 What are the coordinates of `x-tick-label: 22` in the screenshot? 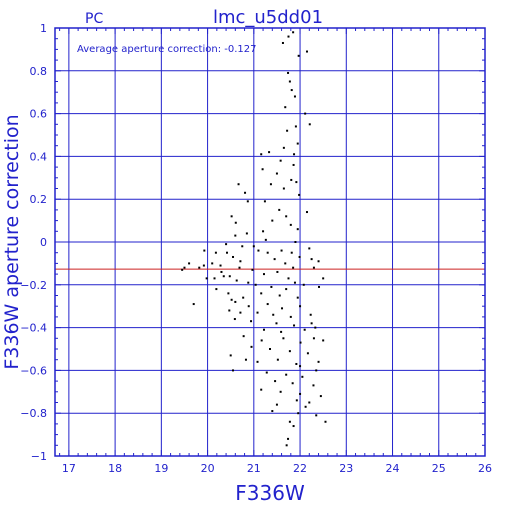 It's located at (300, 468).